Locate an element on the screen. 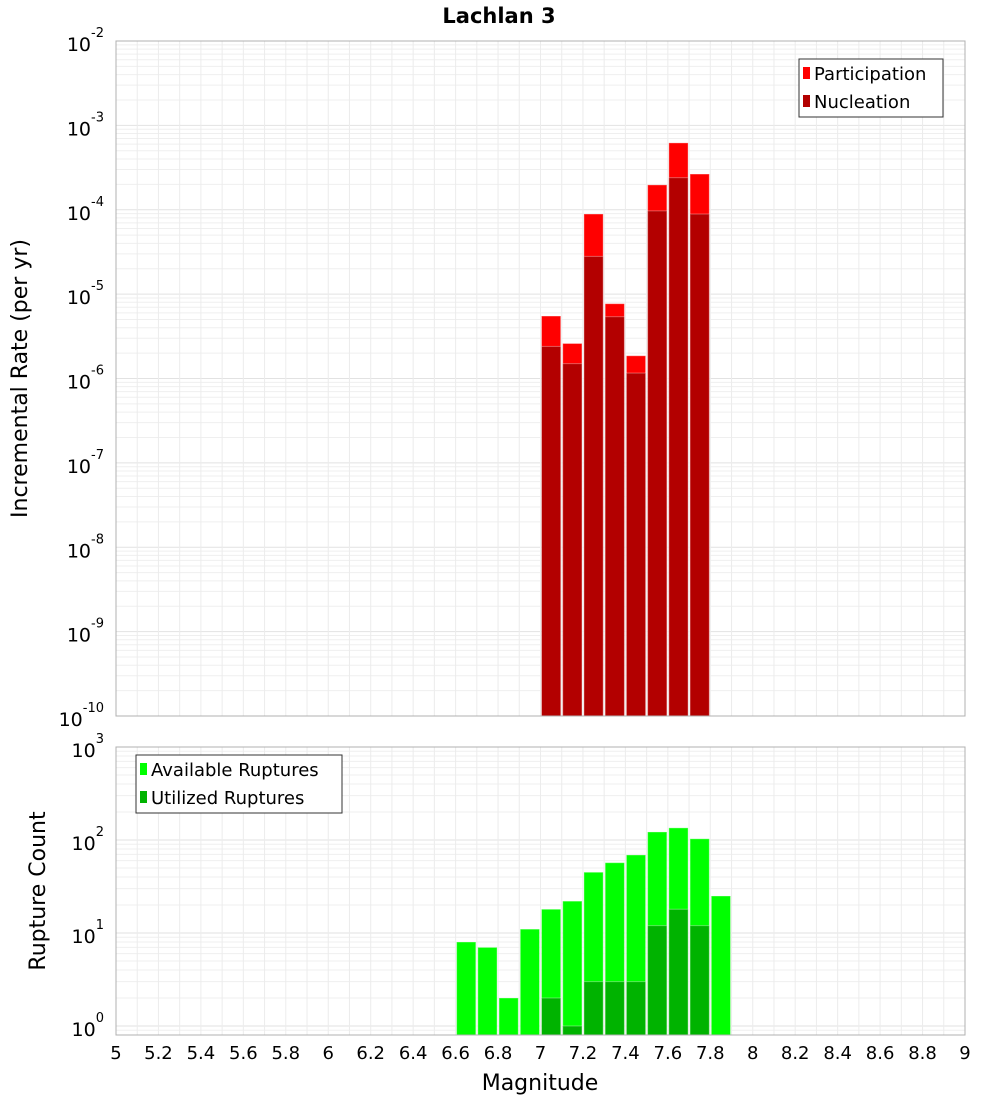 Image resolution: width=1000 pixels, height=1100 pixels. x-tick-label: 9 is located at coordinates (964, 1053).